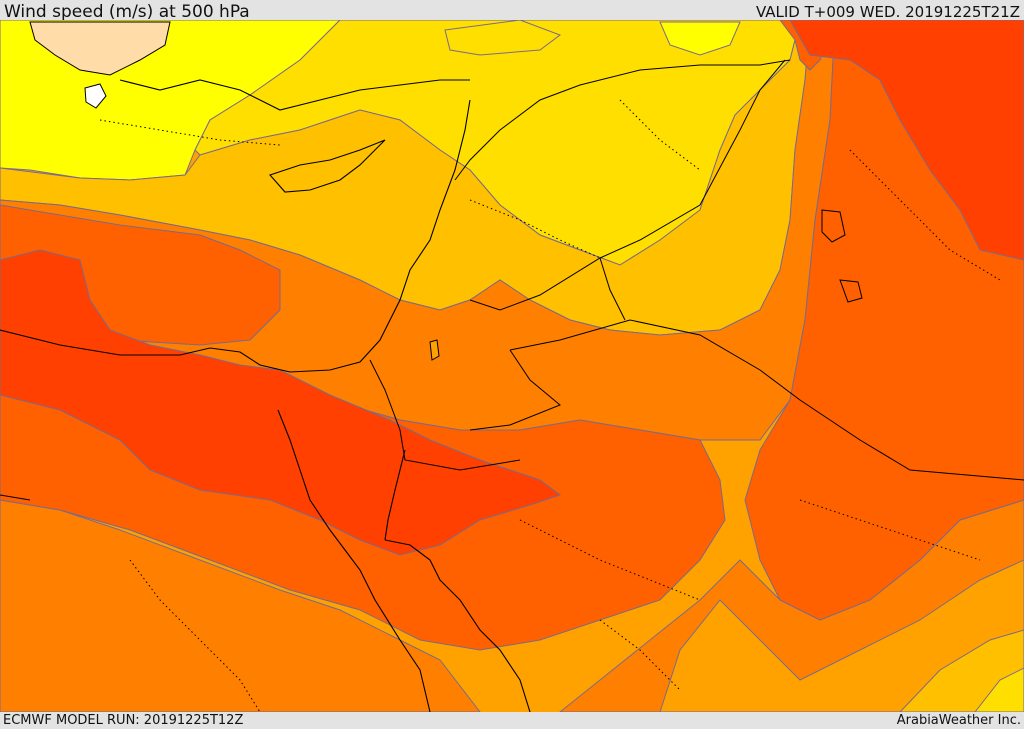 The width and height of the screenshot is (1024, 729). What do you see at coordinates (100, 48) in the screenshot?
I see `land-turkey-area` at bounding box center [100, 48].